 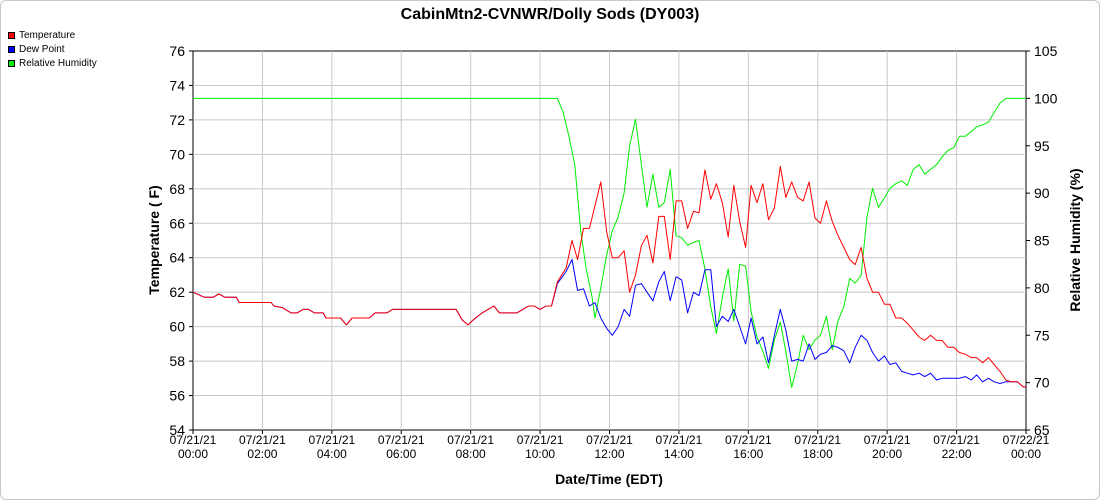 What do you see at coordinates (1026, 440) in the screenshot?
I see `x-tick-label-date: 07/22/21` at bounding box center [1026, 440].